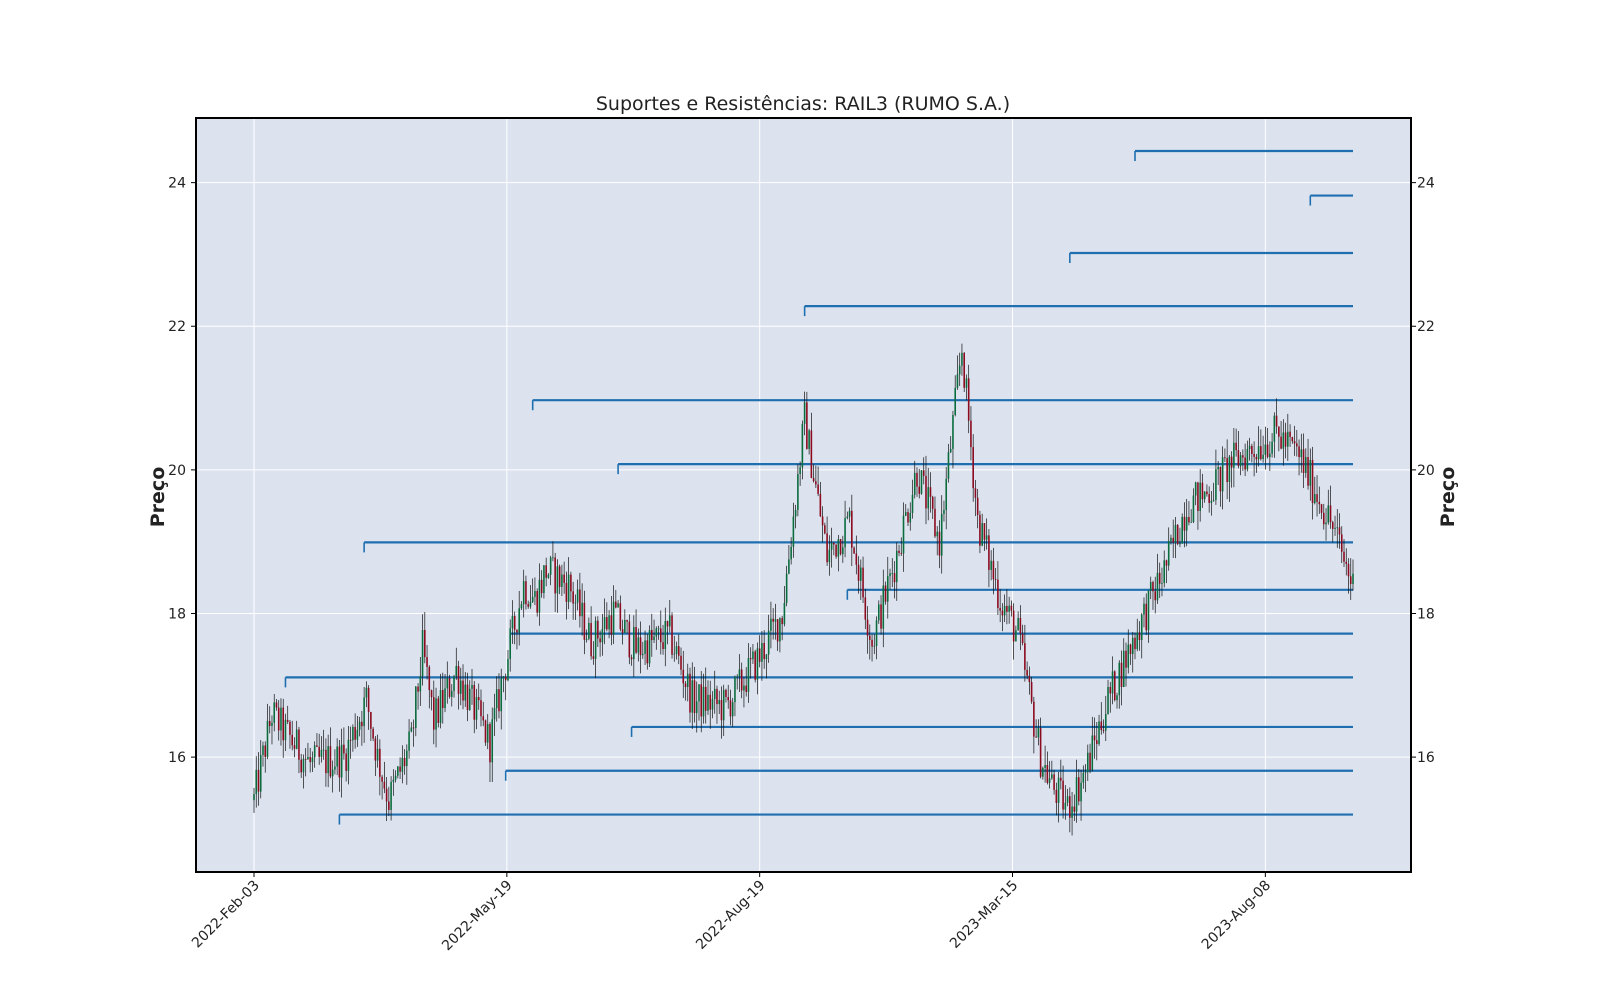 Image resolution: width=1600 pixels, height=1000 pixels. What do you see at coordinates (177, 184) in the screenshot?
I see `y-tick-label: 24` at bounding box center [177, 184].